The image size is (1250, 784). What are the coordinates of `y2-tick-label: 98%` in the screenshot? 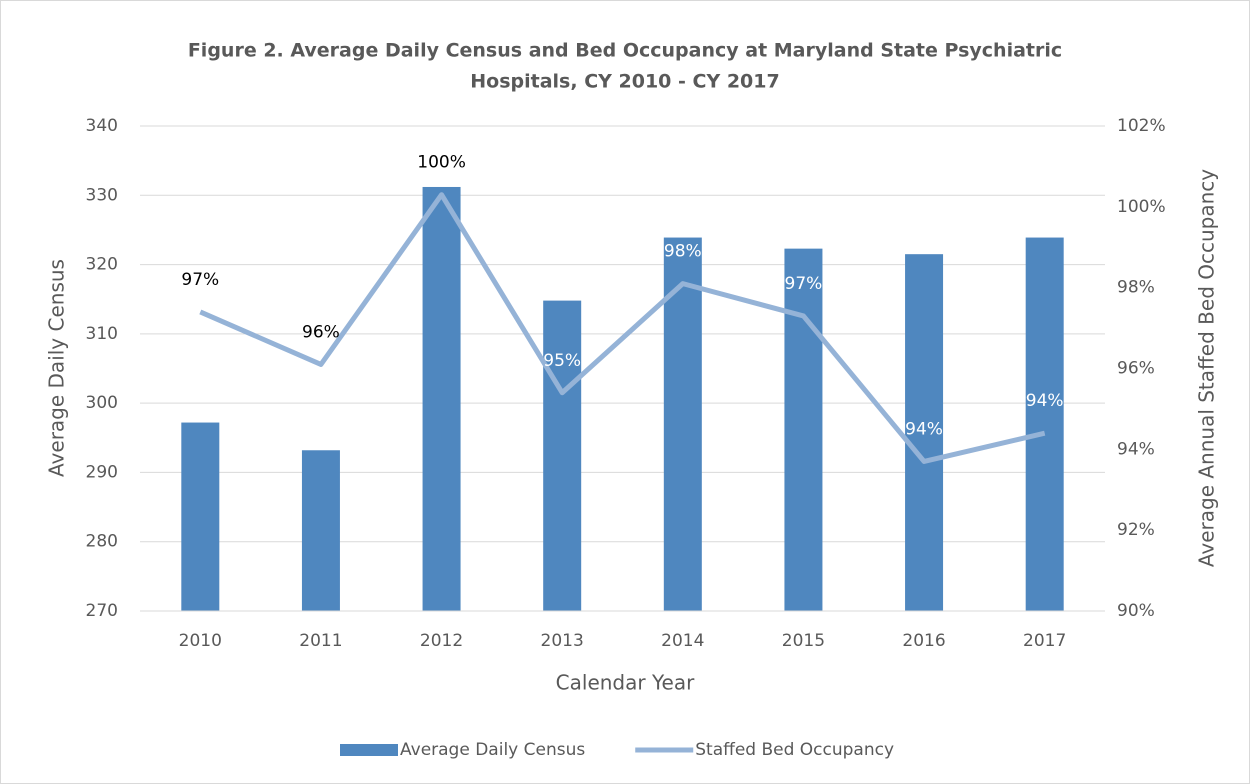 It's located at (1136, 288).